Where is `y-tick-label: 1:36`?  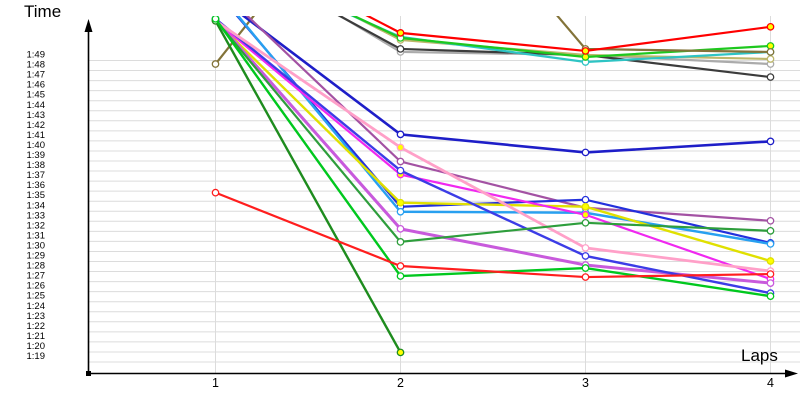 y-tick-label: 1:36 is located at coordinates (36, 185).